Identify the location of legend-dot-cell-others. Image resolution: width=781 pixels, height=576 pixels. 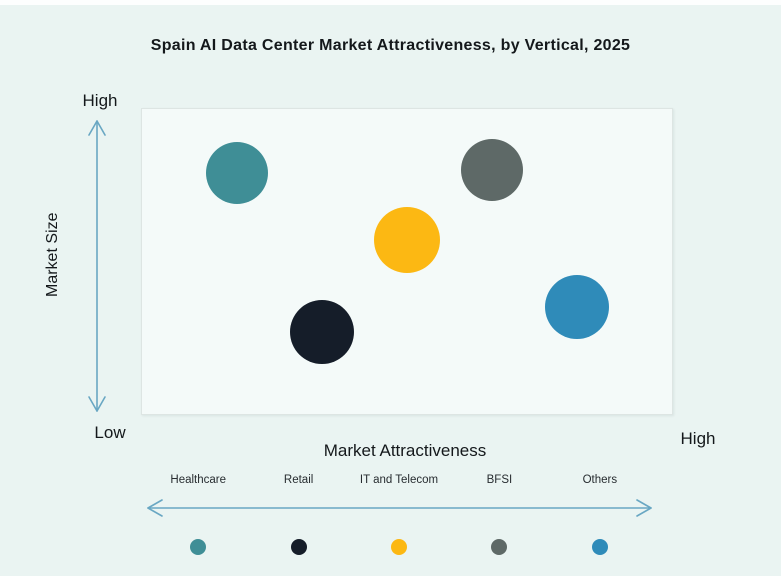
(600, 547).